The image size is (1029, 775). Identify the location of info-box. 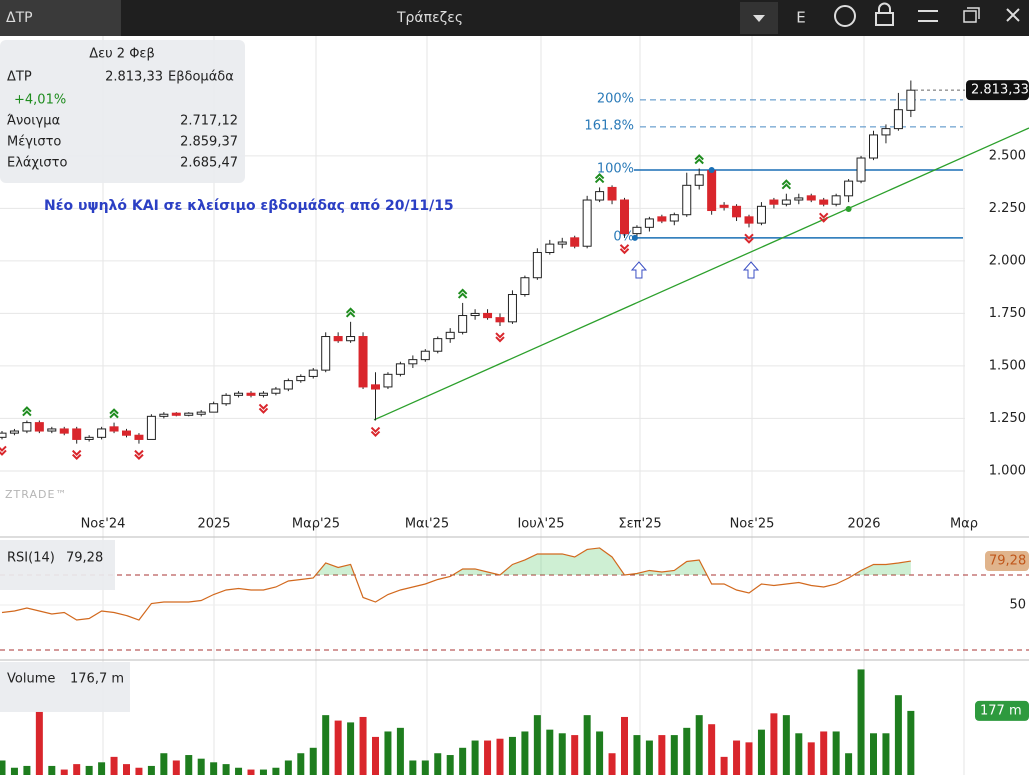
(122, 111).